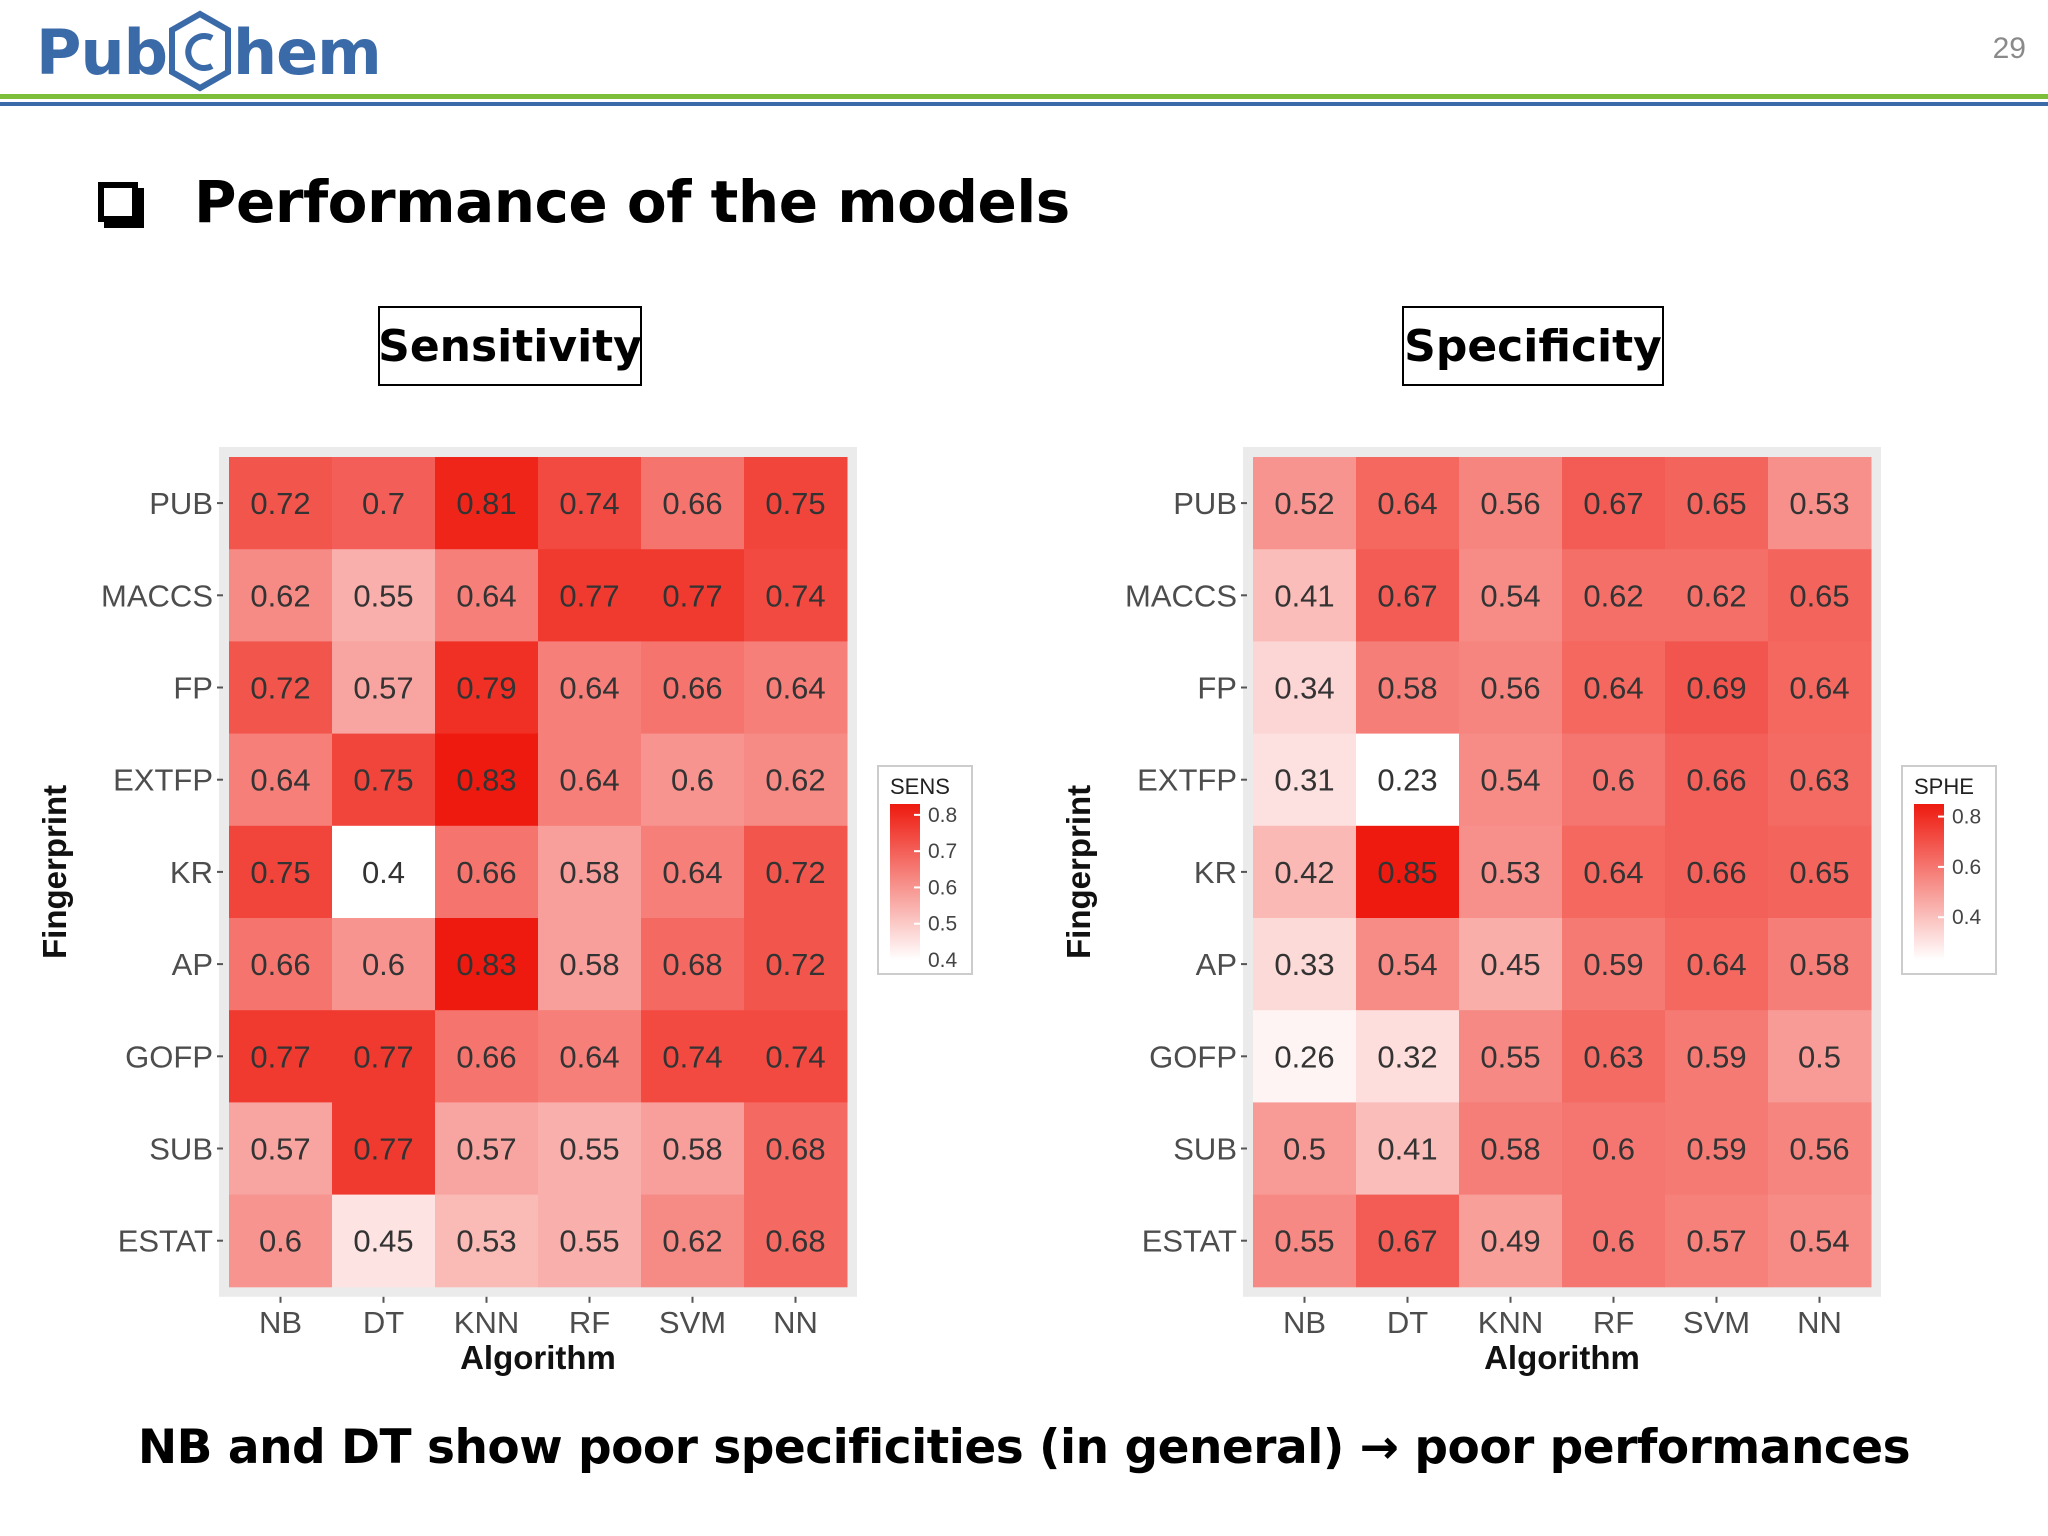  I want to click on cell-value-label: 0.45, so click(383, 1241).